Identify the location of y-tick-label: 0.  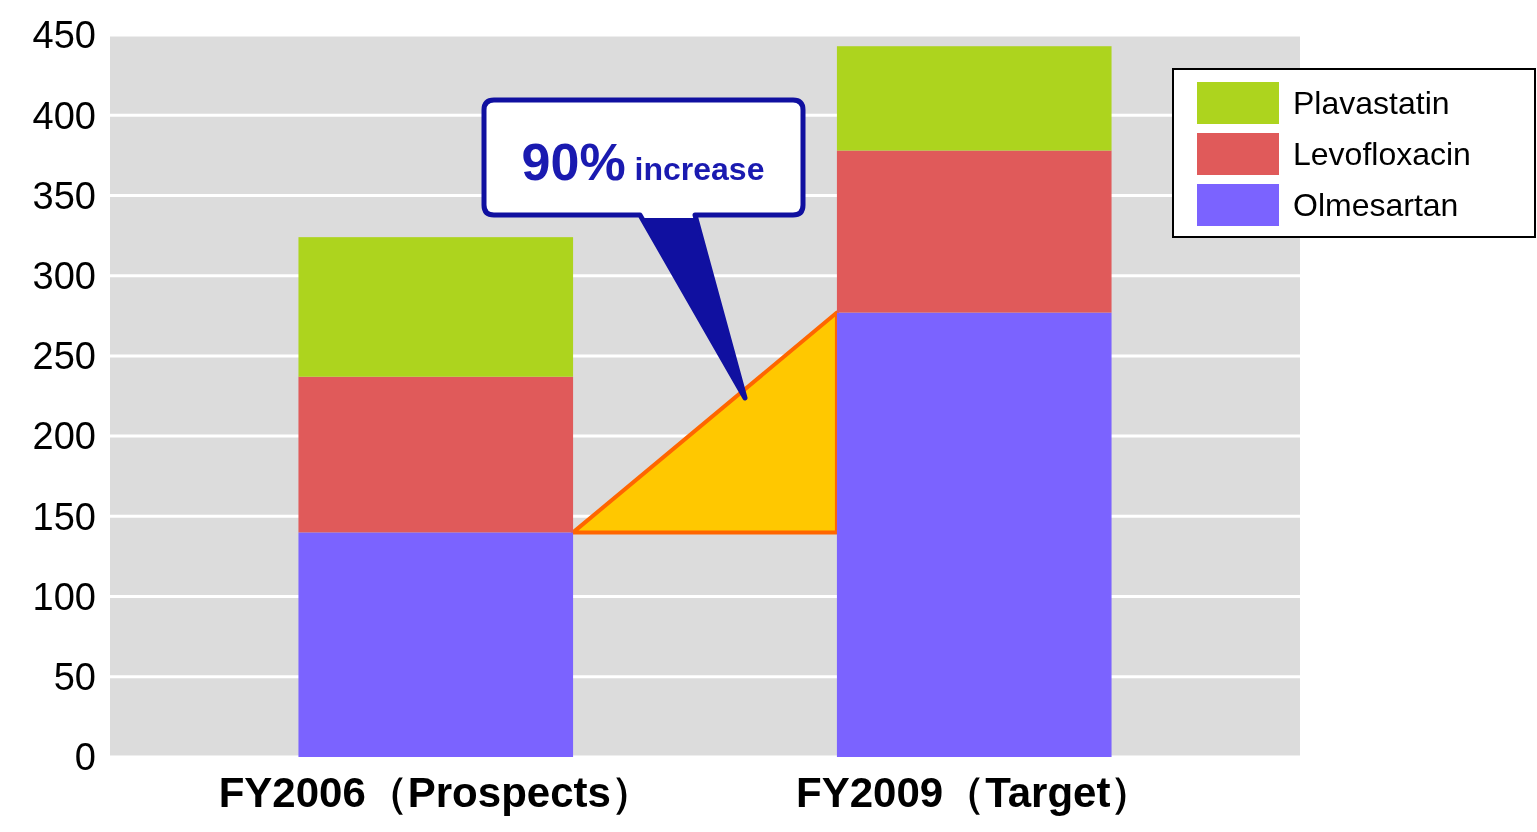
(85, 757).